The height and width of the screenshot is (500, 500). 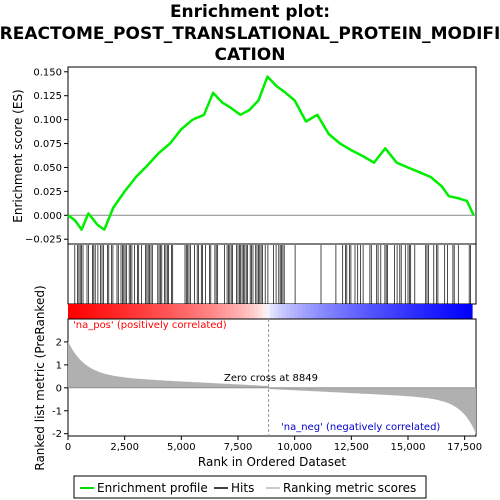 I want to click on neg-correlated-label: 'na_neg' (negatively correlated), so click(x=360, y=427).